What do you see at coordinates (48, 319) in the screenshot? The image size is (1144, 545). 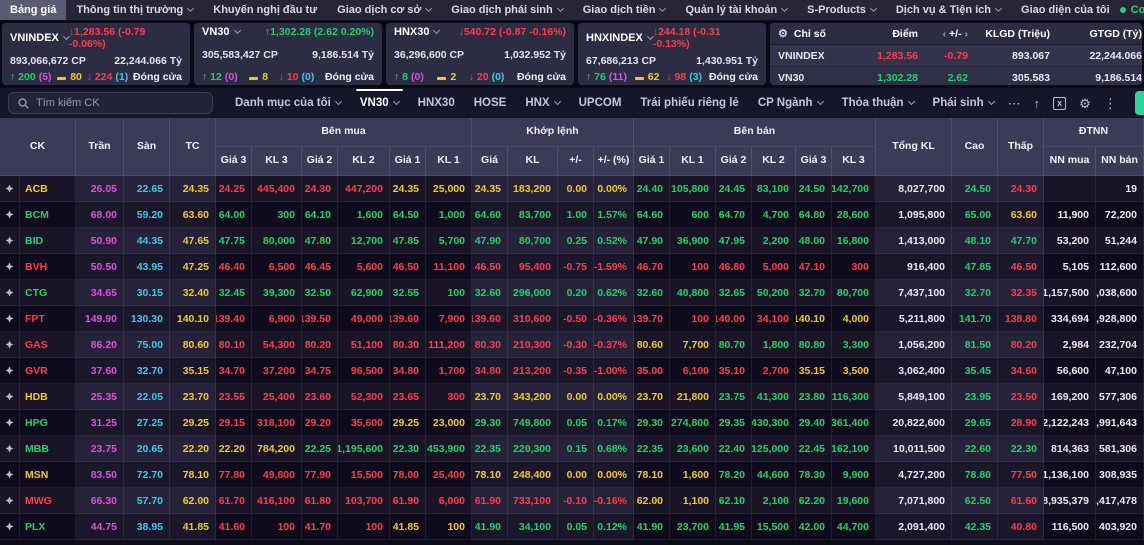 I see `cell-ticker: FPT` at bounding box center [48, 319].